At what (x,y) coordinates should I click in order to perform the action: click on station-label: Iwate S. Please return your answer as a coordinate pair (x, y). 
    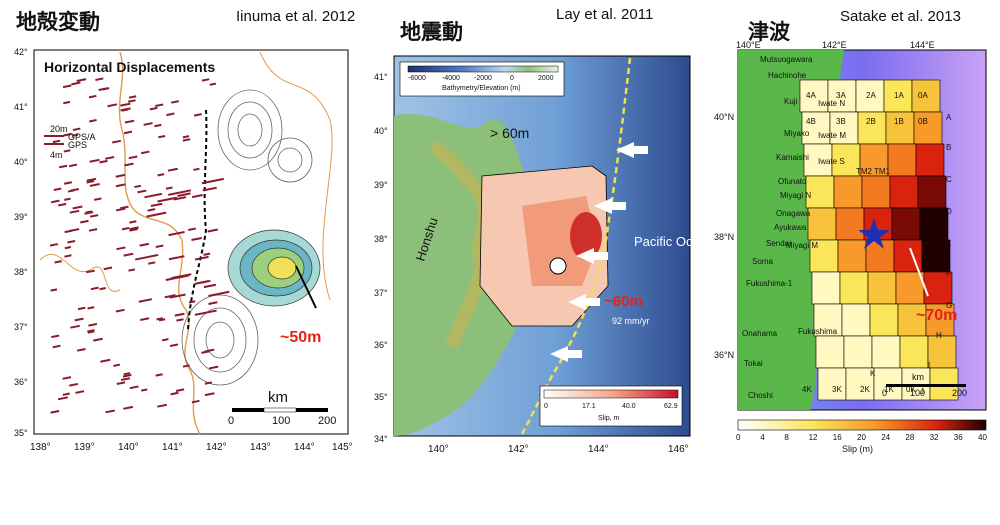
    Looking at the image, I should click on (831, 161).